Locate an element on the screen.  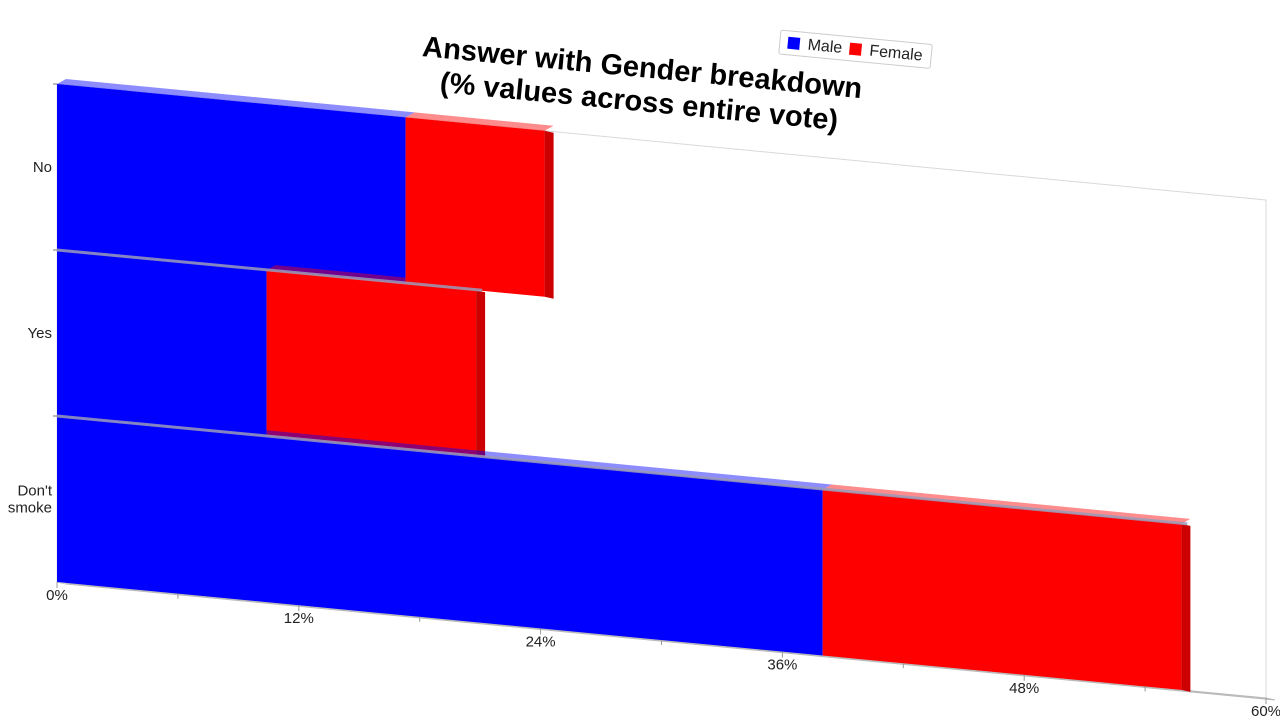
x-tick-label: 24% is located at coordinates (541, 641).